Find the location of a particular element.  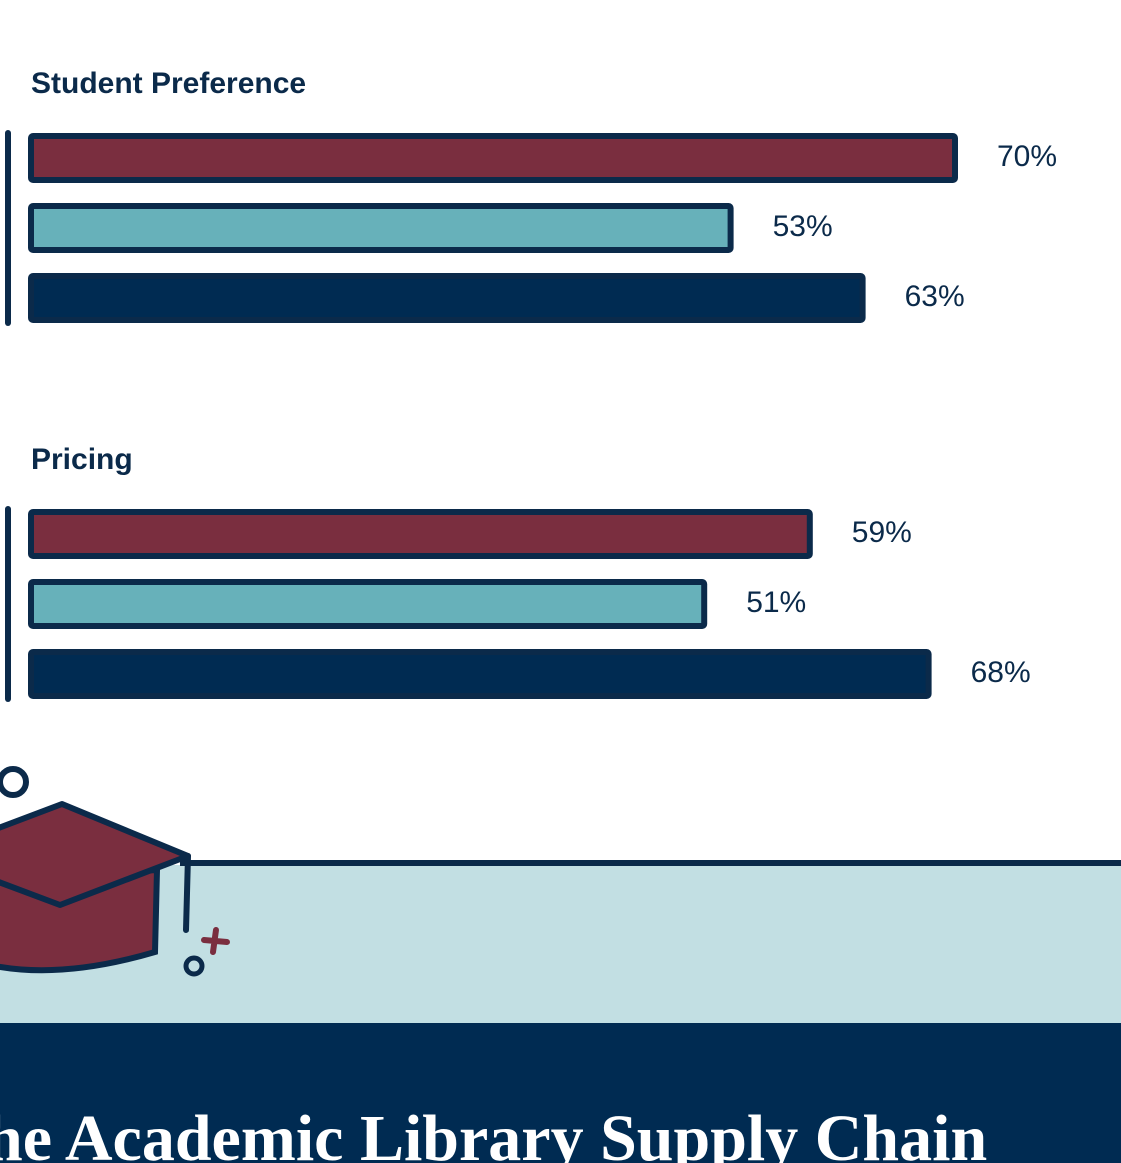

chart-title: Pricing is located at coordinates (82, 459).